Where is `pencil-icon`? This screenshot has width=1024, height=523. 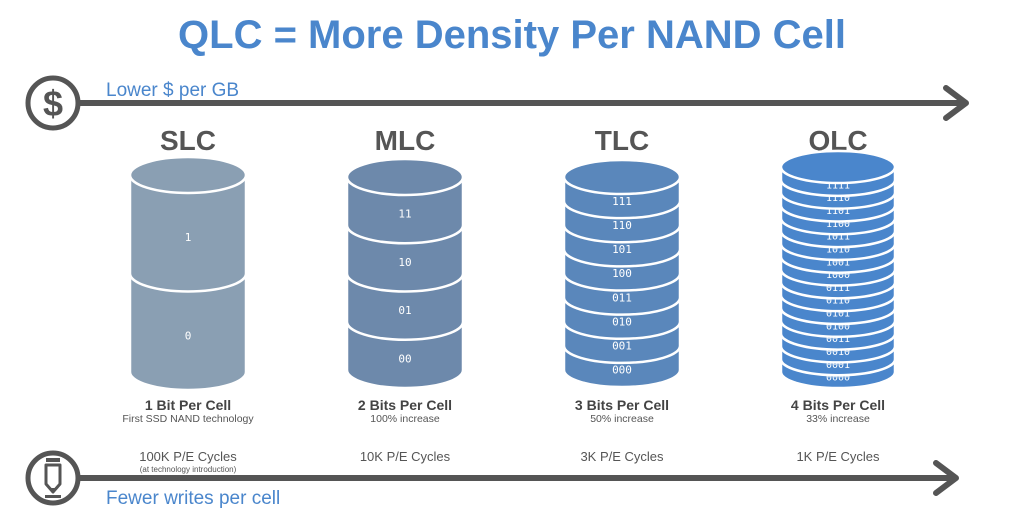
pencil-icon is located at coordinates (53, 478).